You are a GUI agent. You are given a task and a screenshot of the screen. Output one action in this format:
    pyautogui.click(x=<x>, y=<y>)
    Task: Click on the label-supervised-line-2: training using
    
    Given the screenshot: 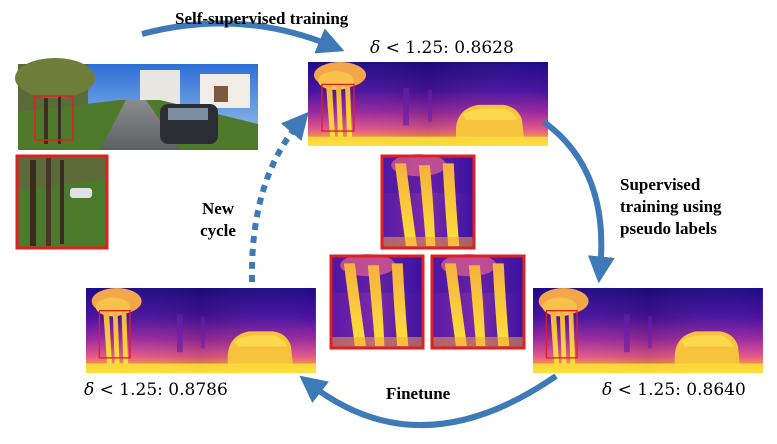 What is the action you would take?
    pyautogui.click(x=671, y=206)
    